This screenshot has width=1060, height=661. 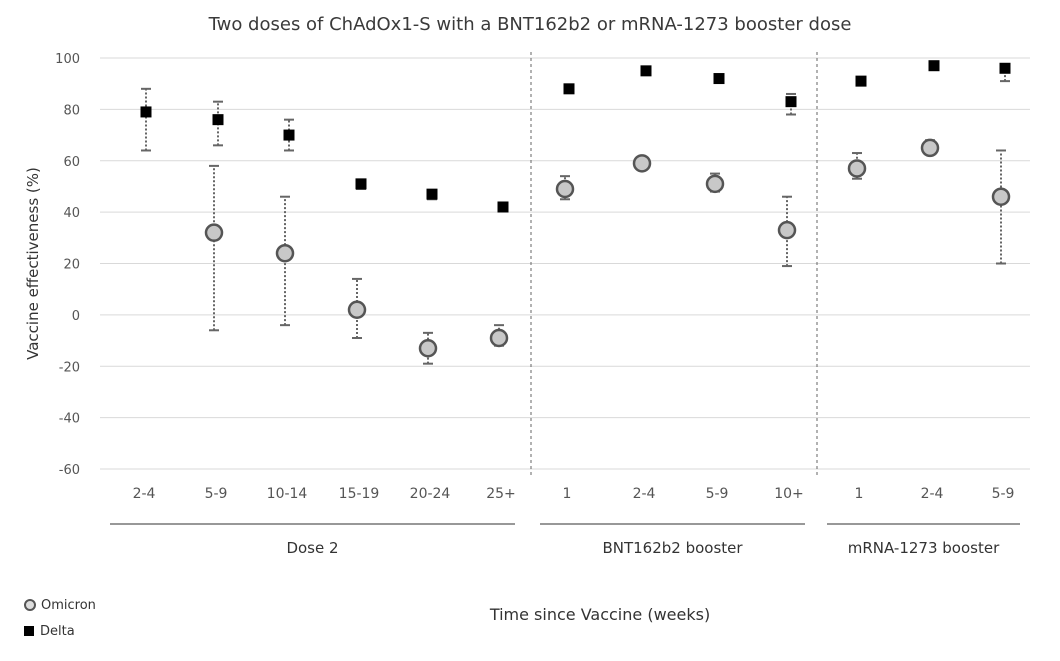 What do you see at coordinates (68, 605) in the screenshot?
I see `legend-label-omicron: Omicron` at bounding box center [68, 605].